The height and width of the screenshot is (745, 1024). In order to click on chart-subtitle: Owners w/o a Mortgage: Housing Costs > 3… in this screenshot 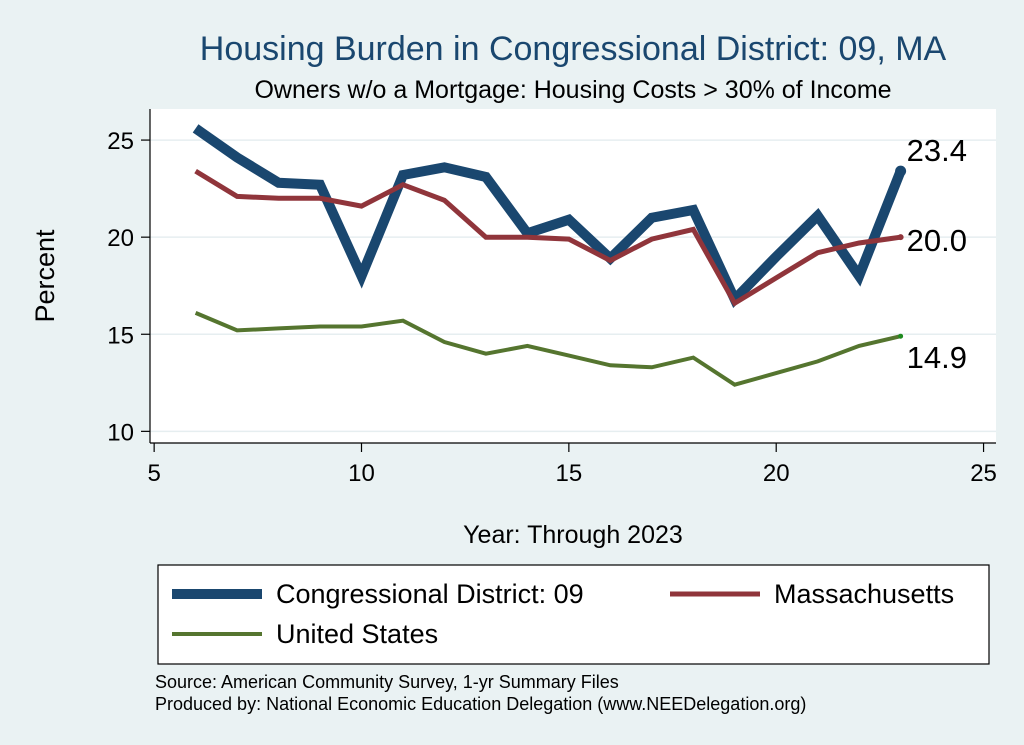, I will do `click(572, 90)`.